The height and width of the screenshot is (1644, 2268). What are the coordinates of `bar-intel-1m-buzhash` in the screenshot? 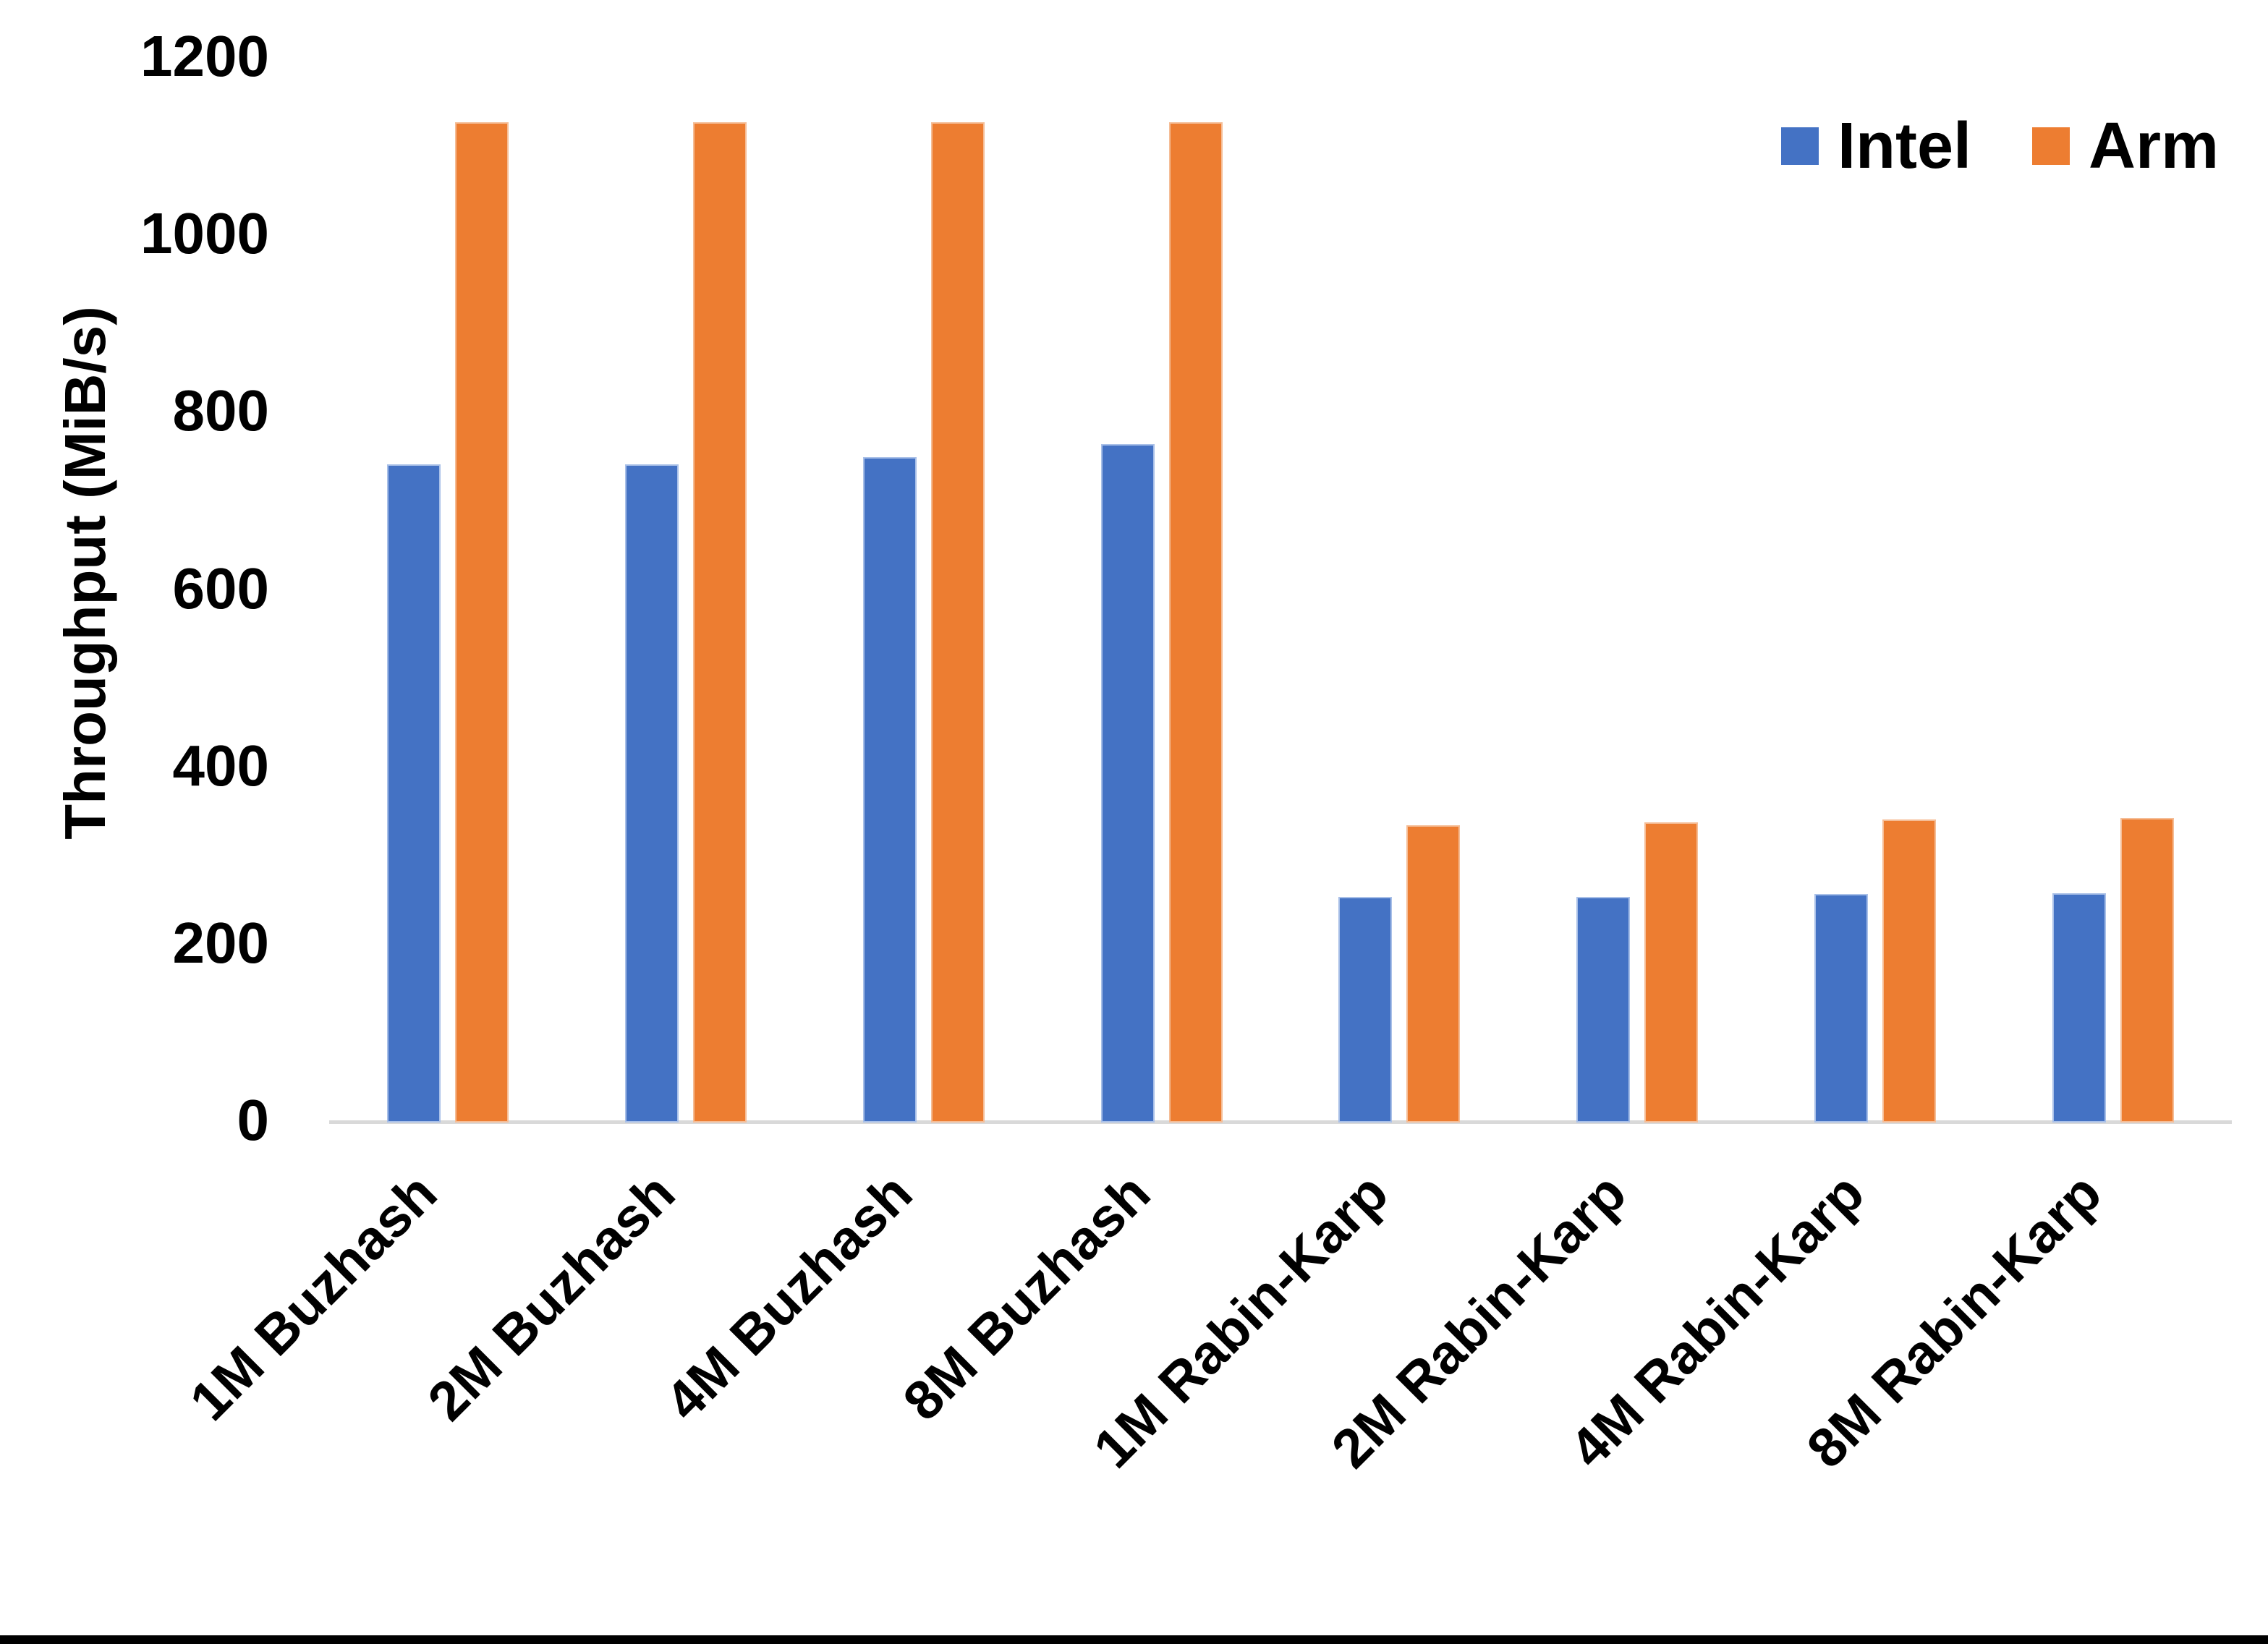 It's located at (414, 793).